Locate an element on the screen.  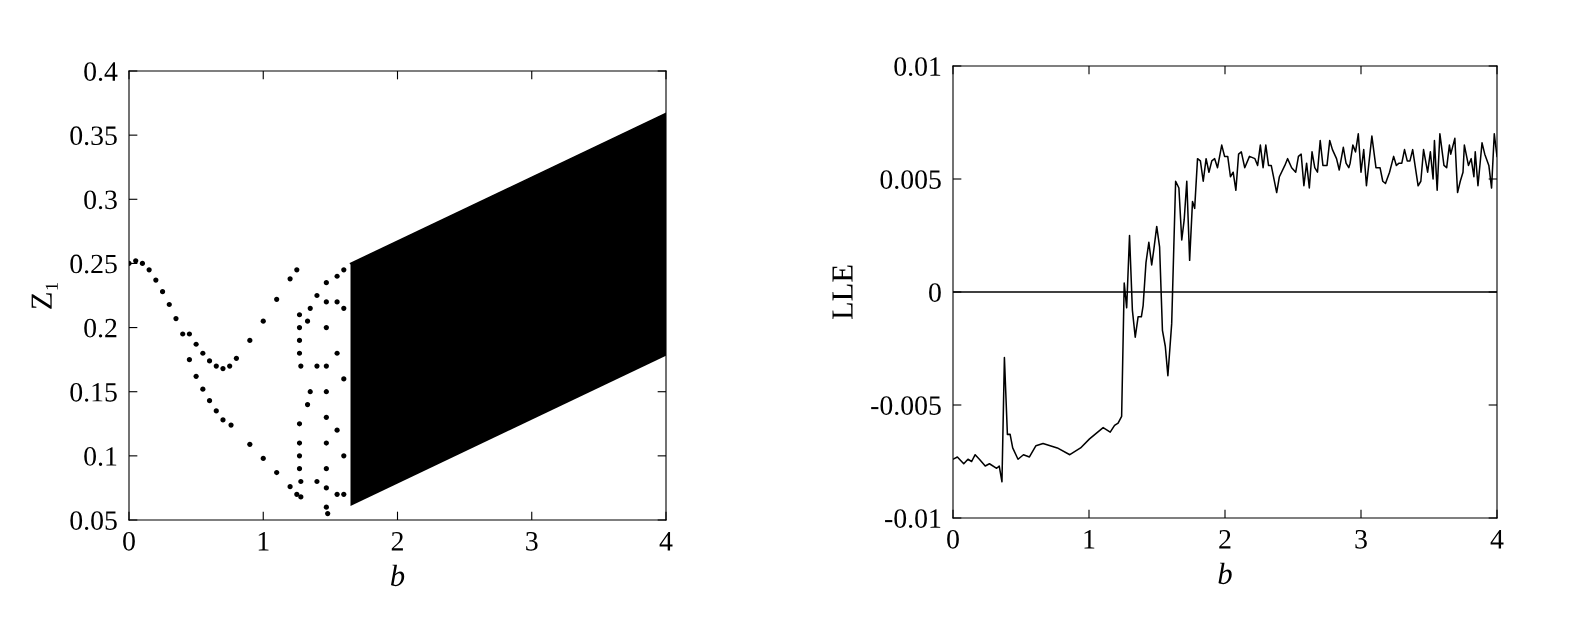
y-tick-label: 0 is located at coordinates (935, 292).